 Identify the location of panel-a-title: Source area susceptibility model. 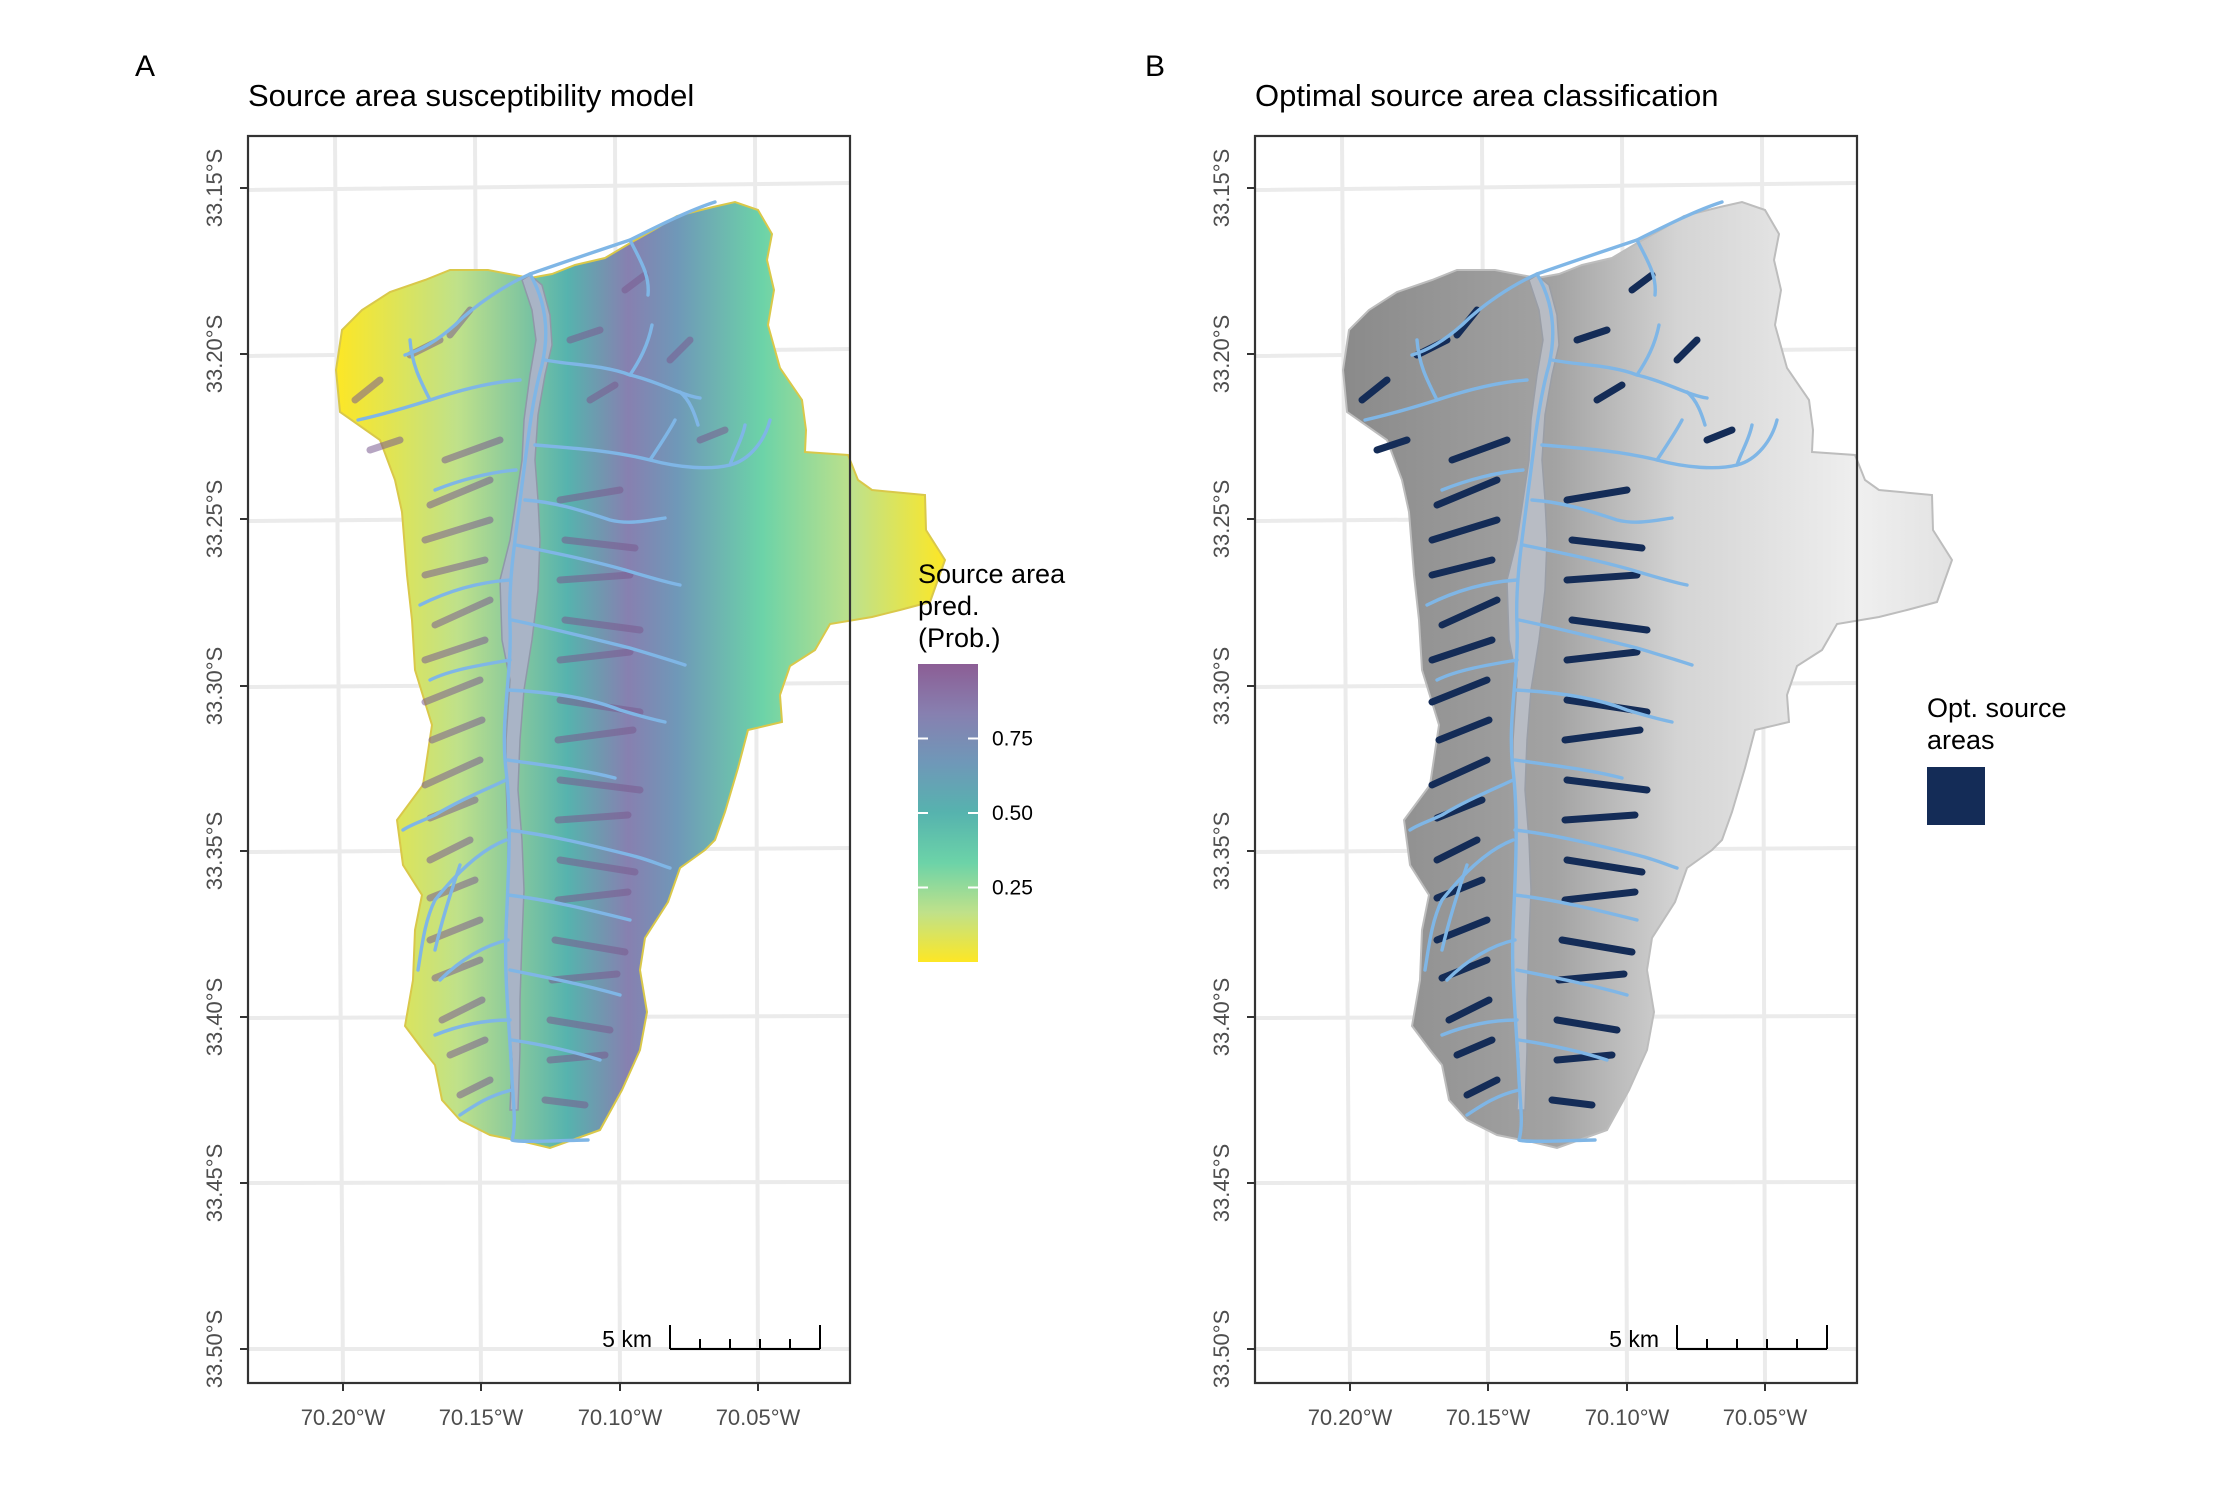
(471, 95).